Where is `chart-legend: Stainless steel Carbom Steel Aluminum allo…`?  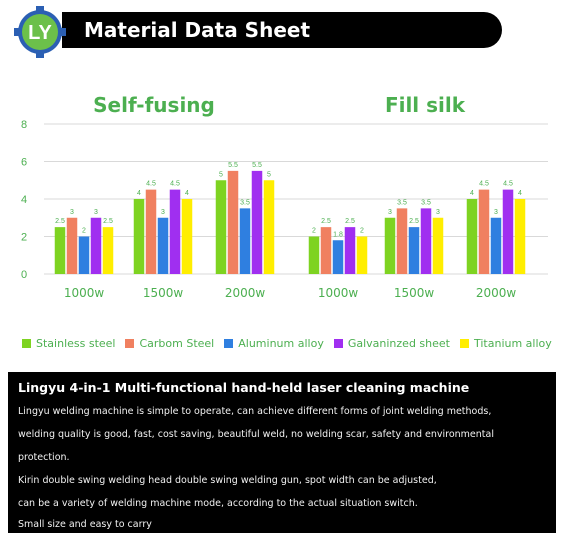 chart-legend: Stainless steel Carbom Steel Aluminum allo… is located at coordinates (292, 343).